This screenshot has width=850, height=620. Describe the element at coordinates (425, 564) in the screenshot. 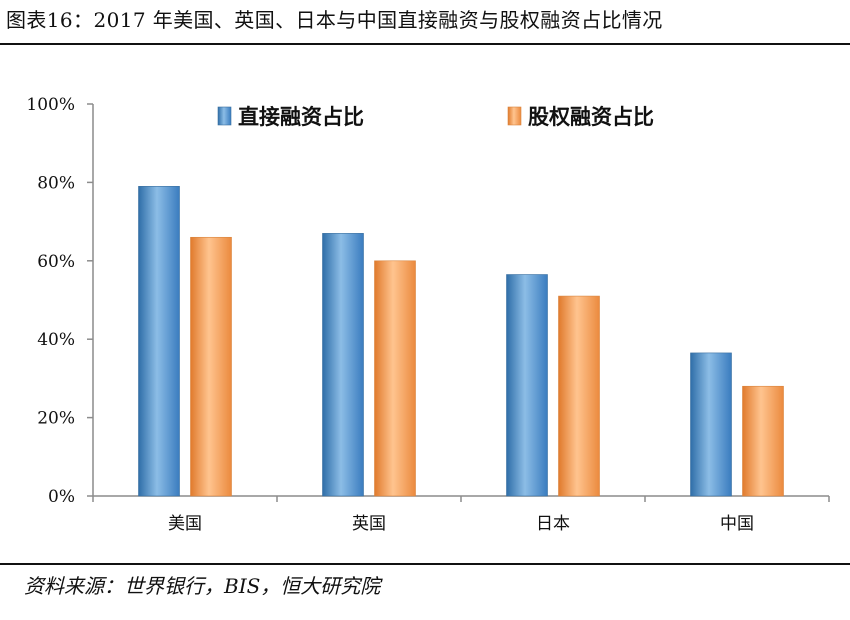

I see `source-rule` at that location.